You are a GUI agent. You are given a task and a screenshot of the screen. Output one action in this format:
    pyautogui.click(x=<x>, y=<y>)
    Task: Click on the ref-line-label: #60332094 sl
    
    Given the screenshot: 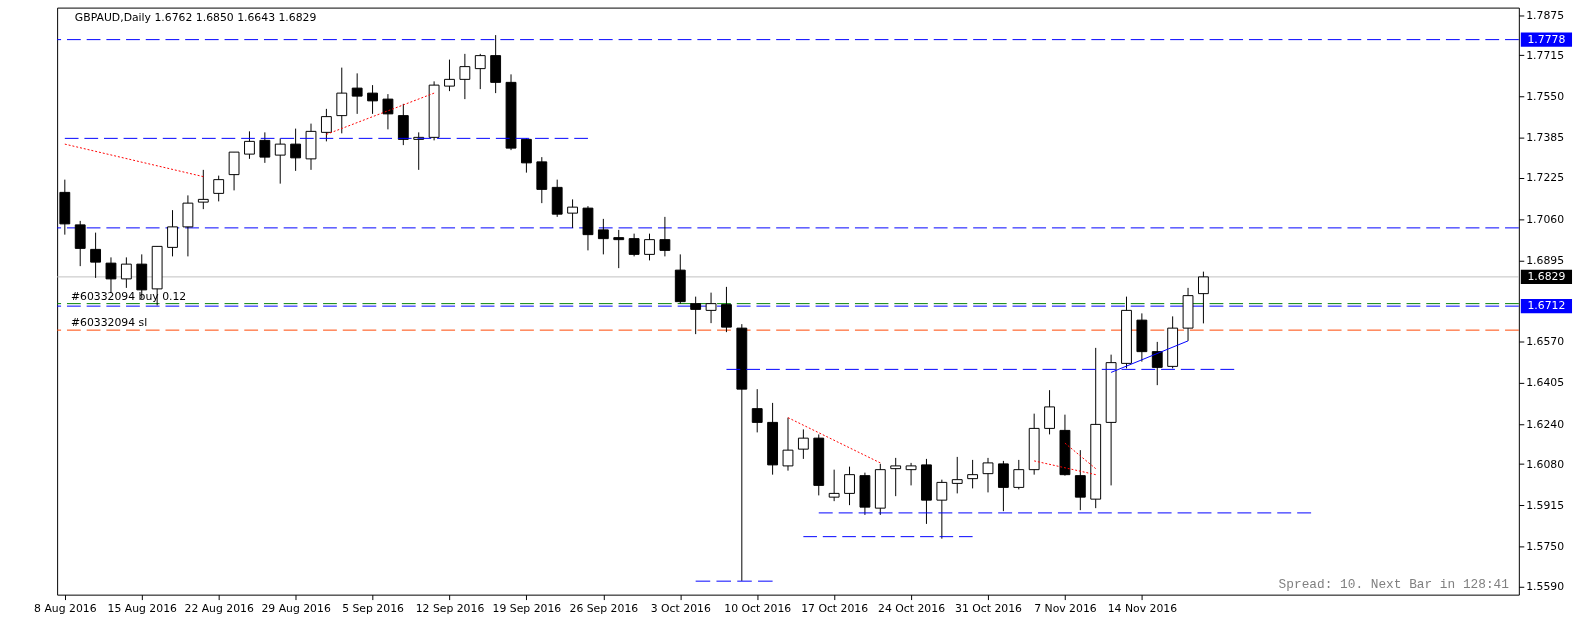 What is the action you would take?
    pyautogui.click(x=109, y=323)
    